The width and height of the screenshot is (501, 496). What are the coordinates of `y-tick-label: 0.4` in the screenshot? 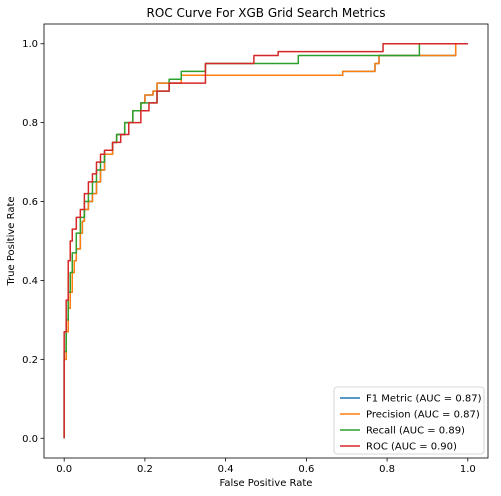 It's located at (30, 281).